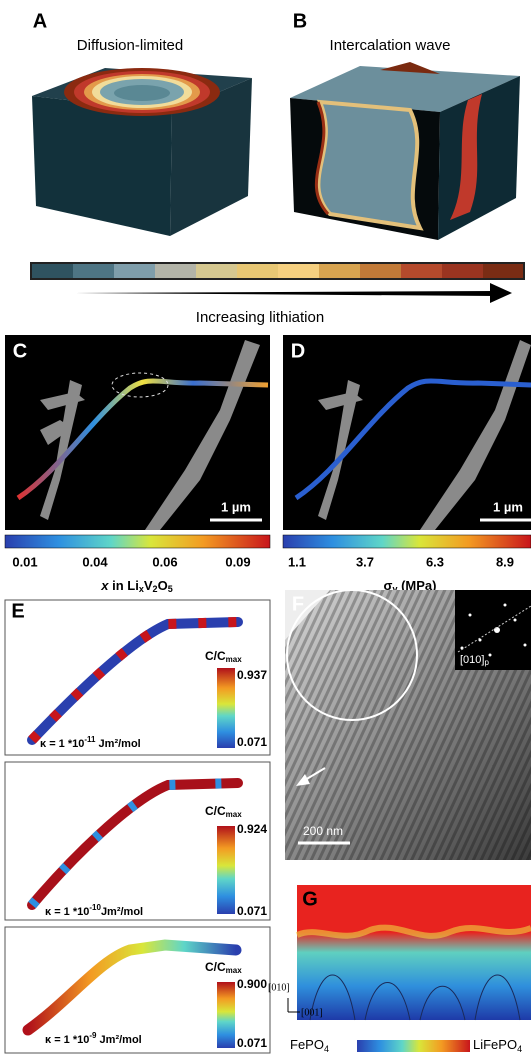 The width and height of the screenshot is (531, 1054). What do you see at coordinates (297, 561) in the screenshot?
I see `colorbar-tick: 1.1` at bounding box center [297, 561].